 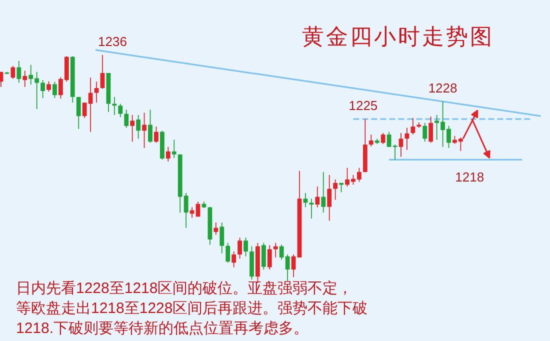 What do you see at coordinates (112, 41) in the screenshot?
I see `text: 1236` at bounding box center [112, 41].